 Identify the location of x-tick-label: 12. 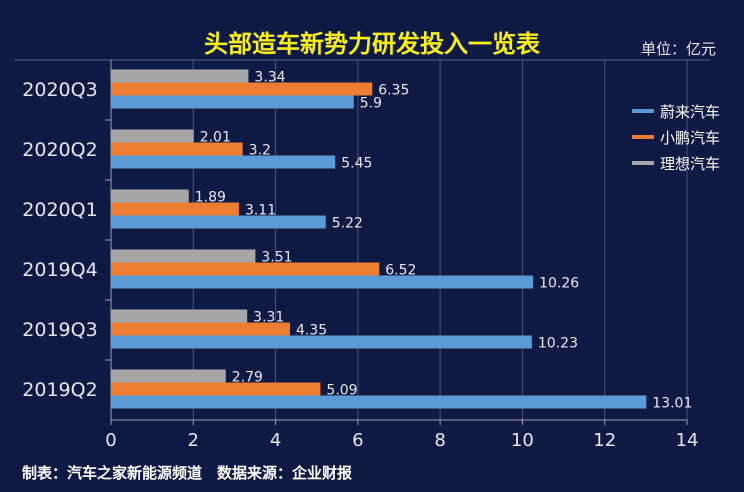
(604, 440).